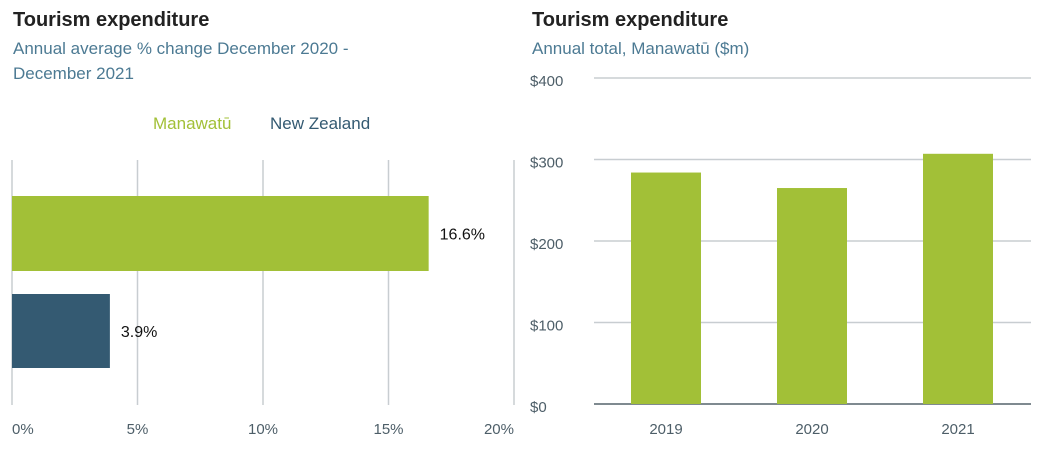  I want to click on right-chart-title: Tourism expenditure, so click(630, 20).